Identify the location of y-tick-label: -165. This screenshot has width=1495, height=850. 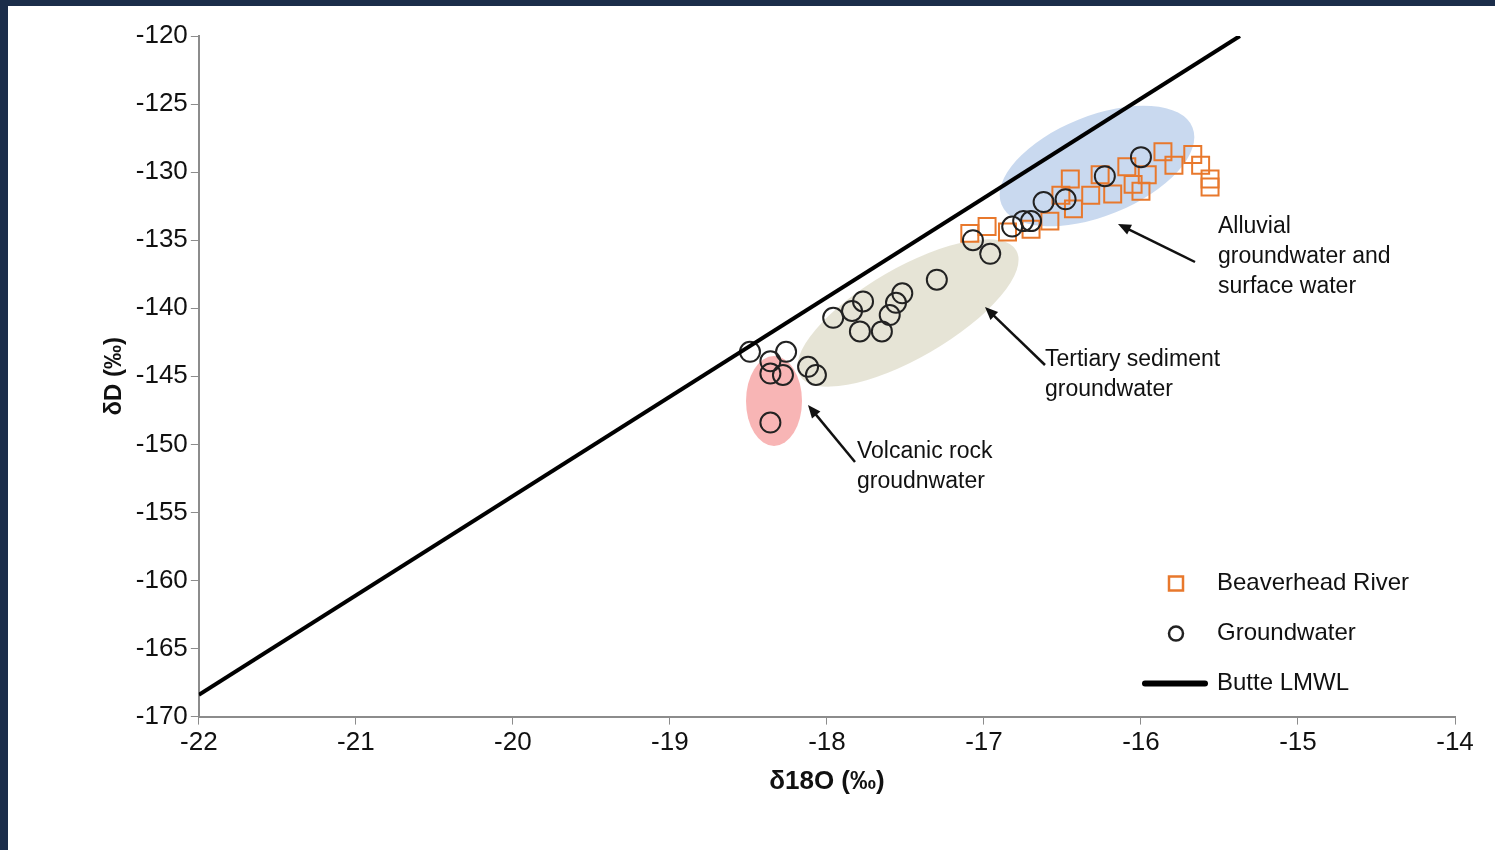
(161, 646).